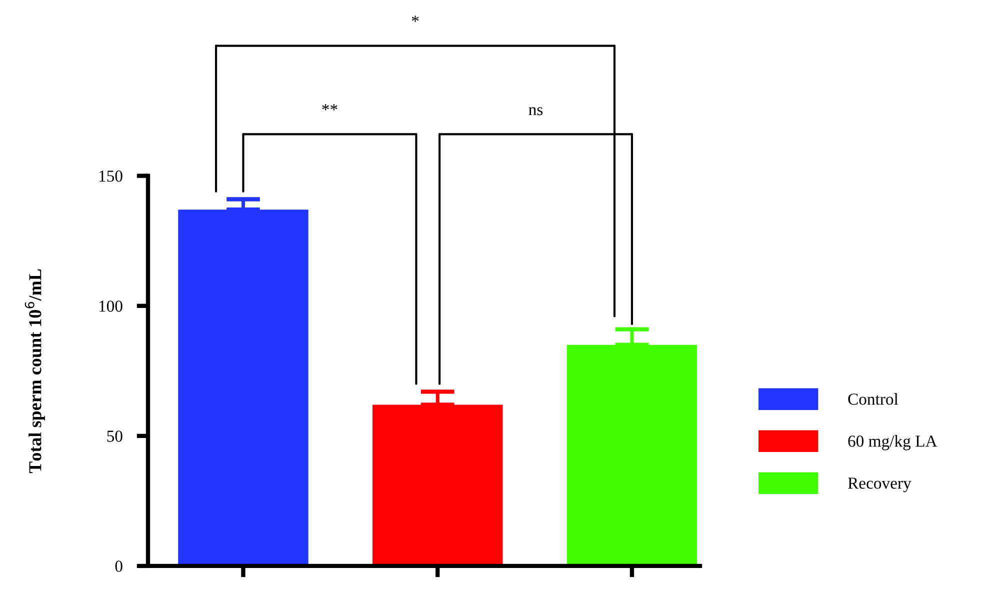  Describe the element at coordinates (535, 111) in the screenshot. I see `text: ns` at that location.